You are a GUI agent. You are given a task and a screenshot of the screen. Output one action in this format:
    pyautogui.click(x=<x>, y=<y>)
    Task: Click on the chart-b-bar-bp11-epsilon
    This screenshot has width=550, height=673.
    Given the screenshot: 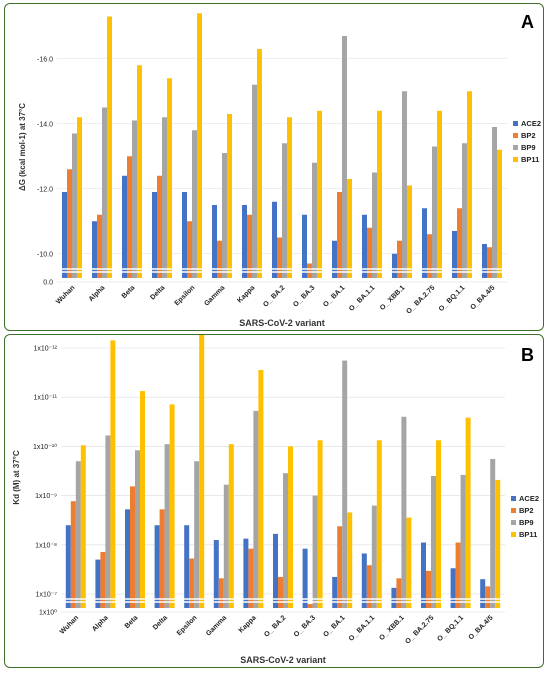 What is the action you would take?
    pyautogui.click(x=202, y=470)
    